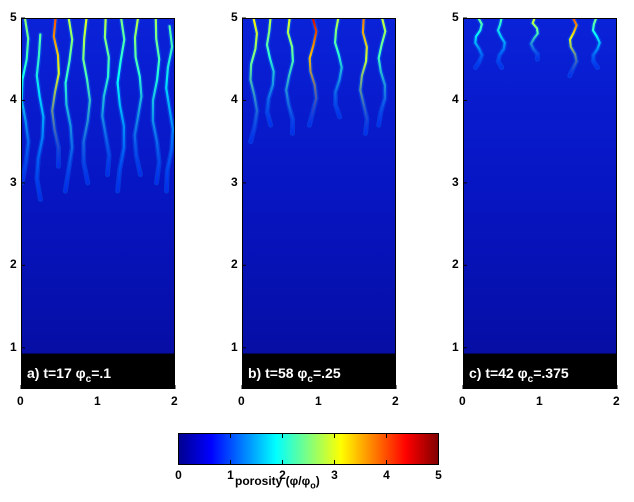  Describe the element at coordinates (539, 401) in the screenshot. I see `xtick-label-c-1: 1` at that location.